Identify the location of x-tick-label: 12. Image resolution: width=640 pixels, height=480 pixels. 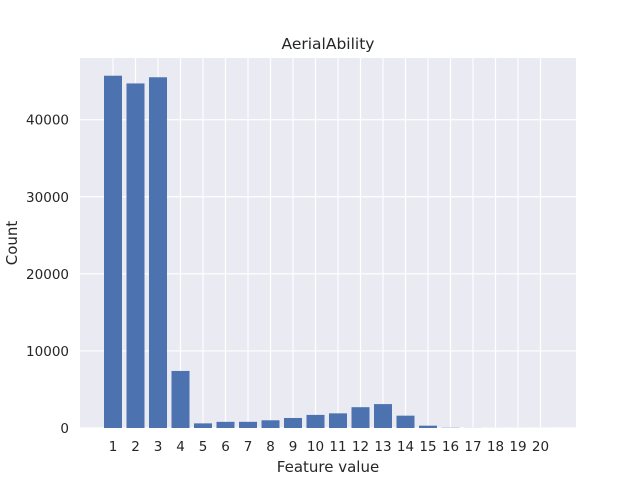
(360, 447).